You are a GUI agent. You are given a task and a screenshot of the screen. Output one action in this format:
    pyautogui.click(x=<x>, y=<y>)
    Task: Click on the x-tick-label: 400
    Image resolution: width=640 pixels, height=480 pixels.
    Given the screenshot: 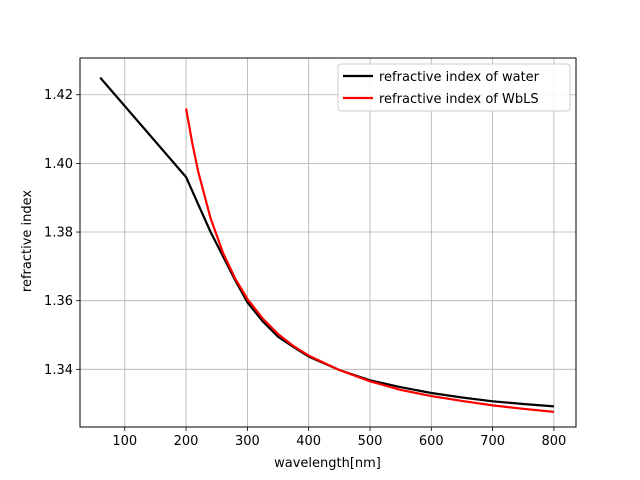 What is the action you would take?
    pyautogui.click(x=308, y=441)
    